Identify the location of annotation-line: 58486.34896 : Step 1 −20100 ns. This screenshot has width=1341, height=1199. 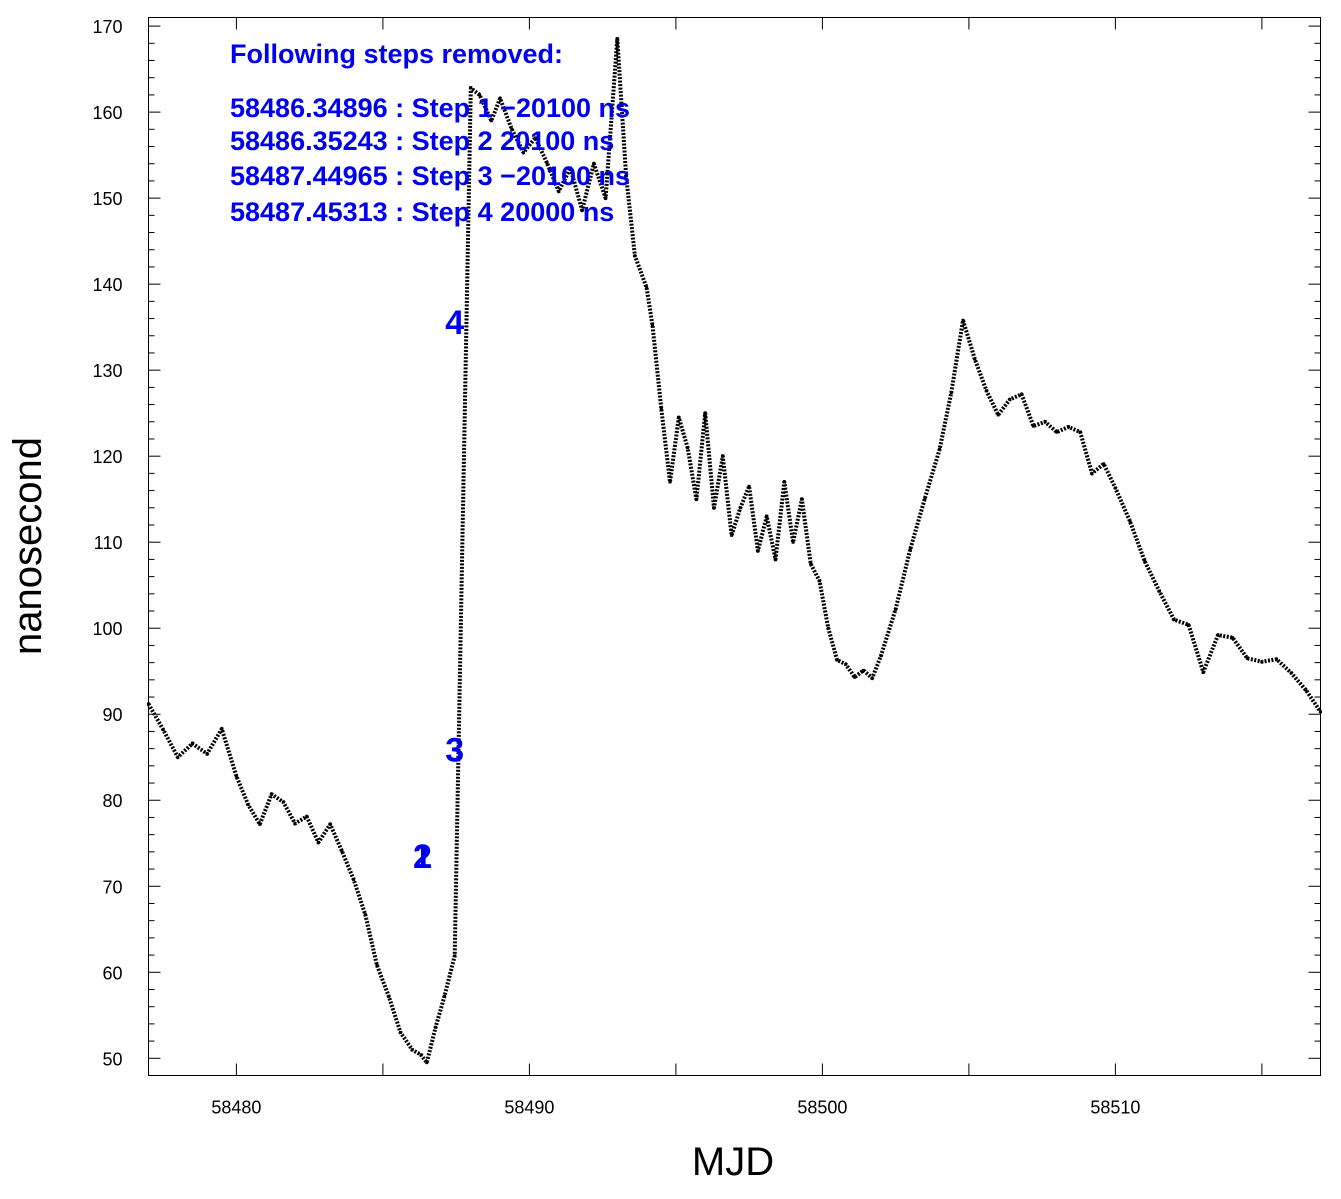
(430, 108).